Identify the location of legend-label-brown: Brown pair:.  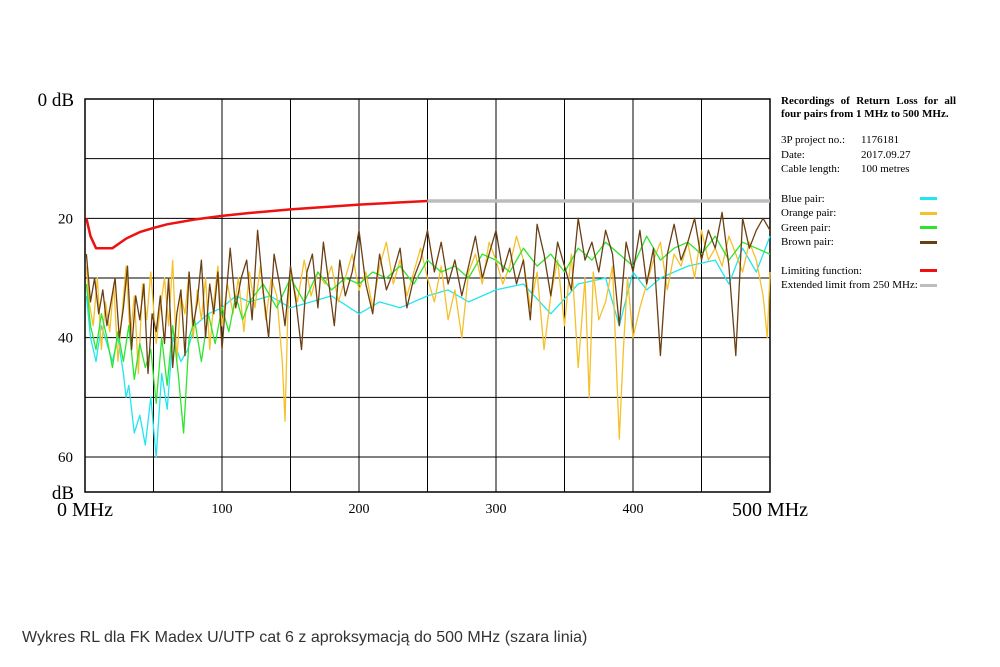
(807, 242).